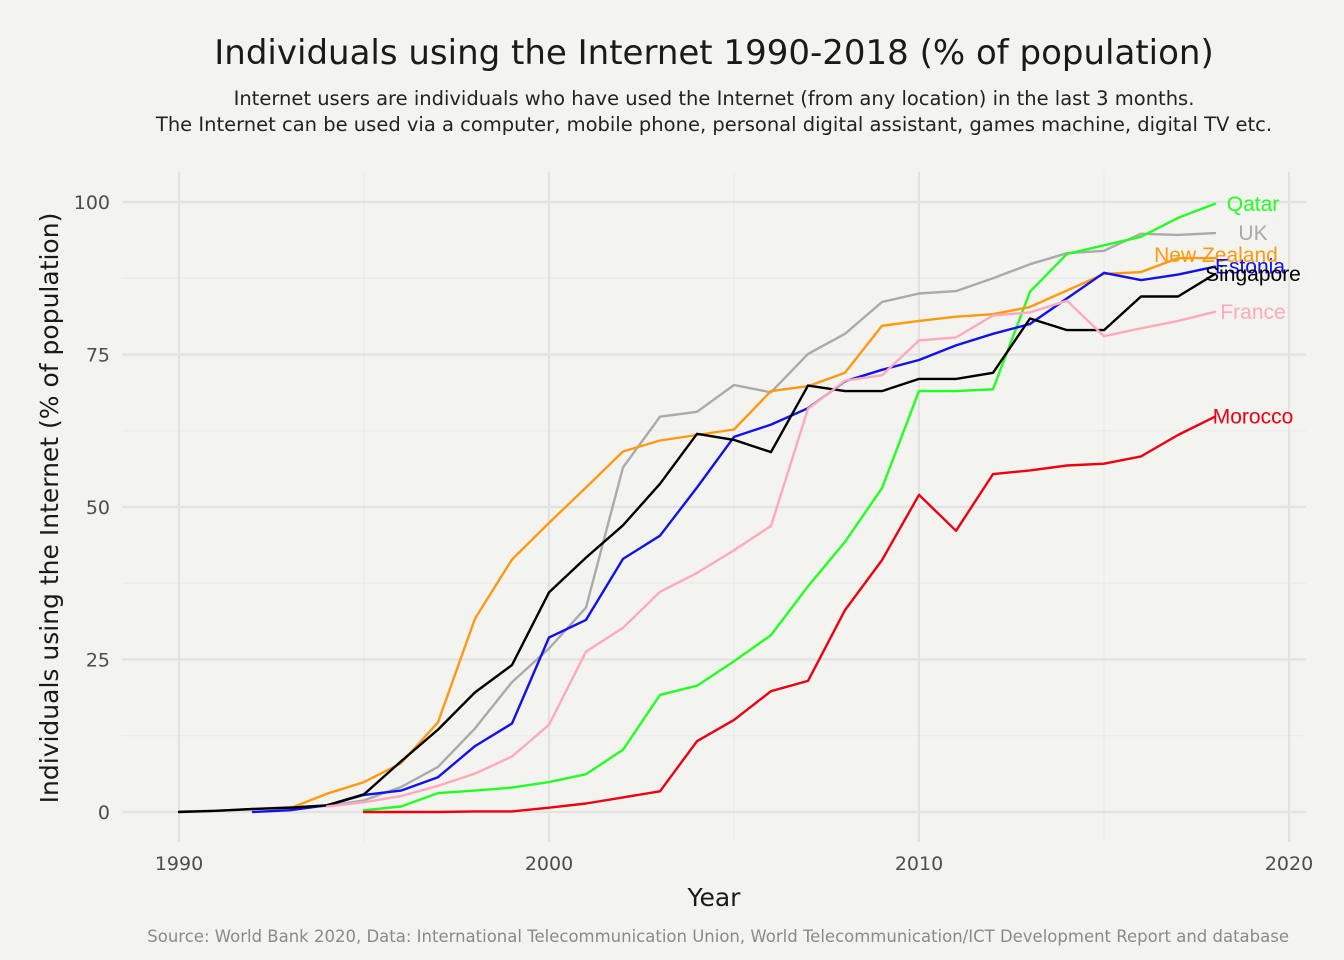  What do you see at coordinates (1253, 204) in the screenshot?
I see `series-label-qatar: Qatar` at bounding box center [1253, 204].